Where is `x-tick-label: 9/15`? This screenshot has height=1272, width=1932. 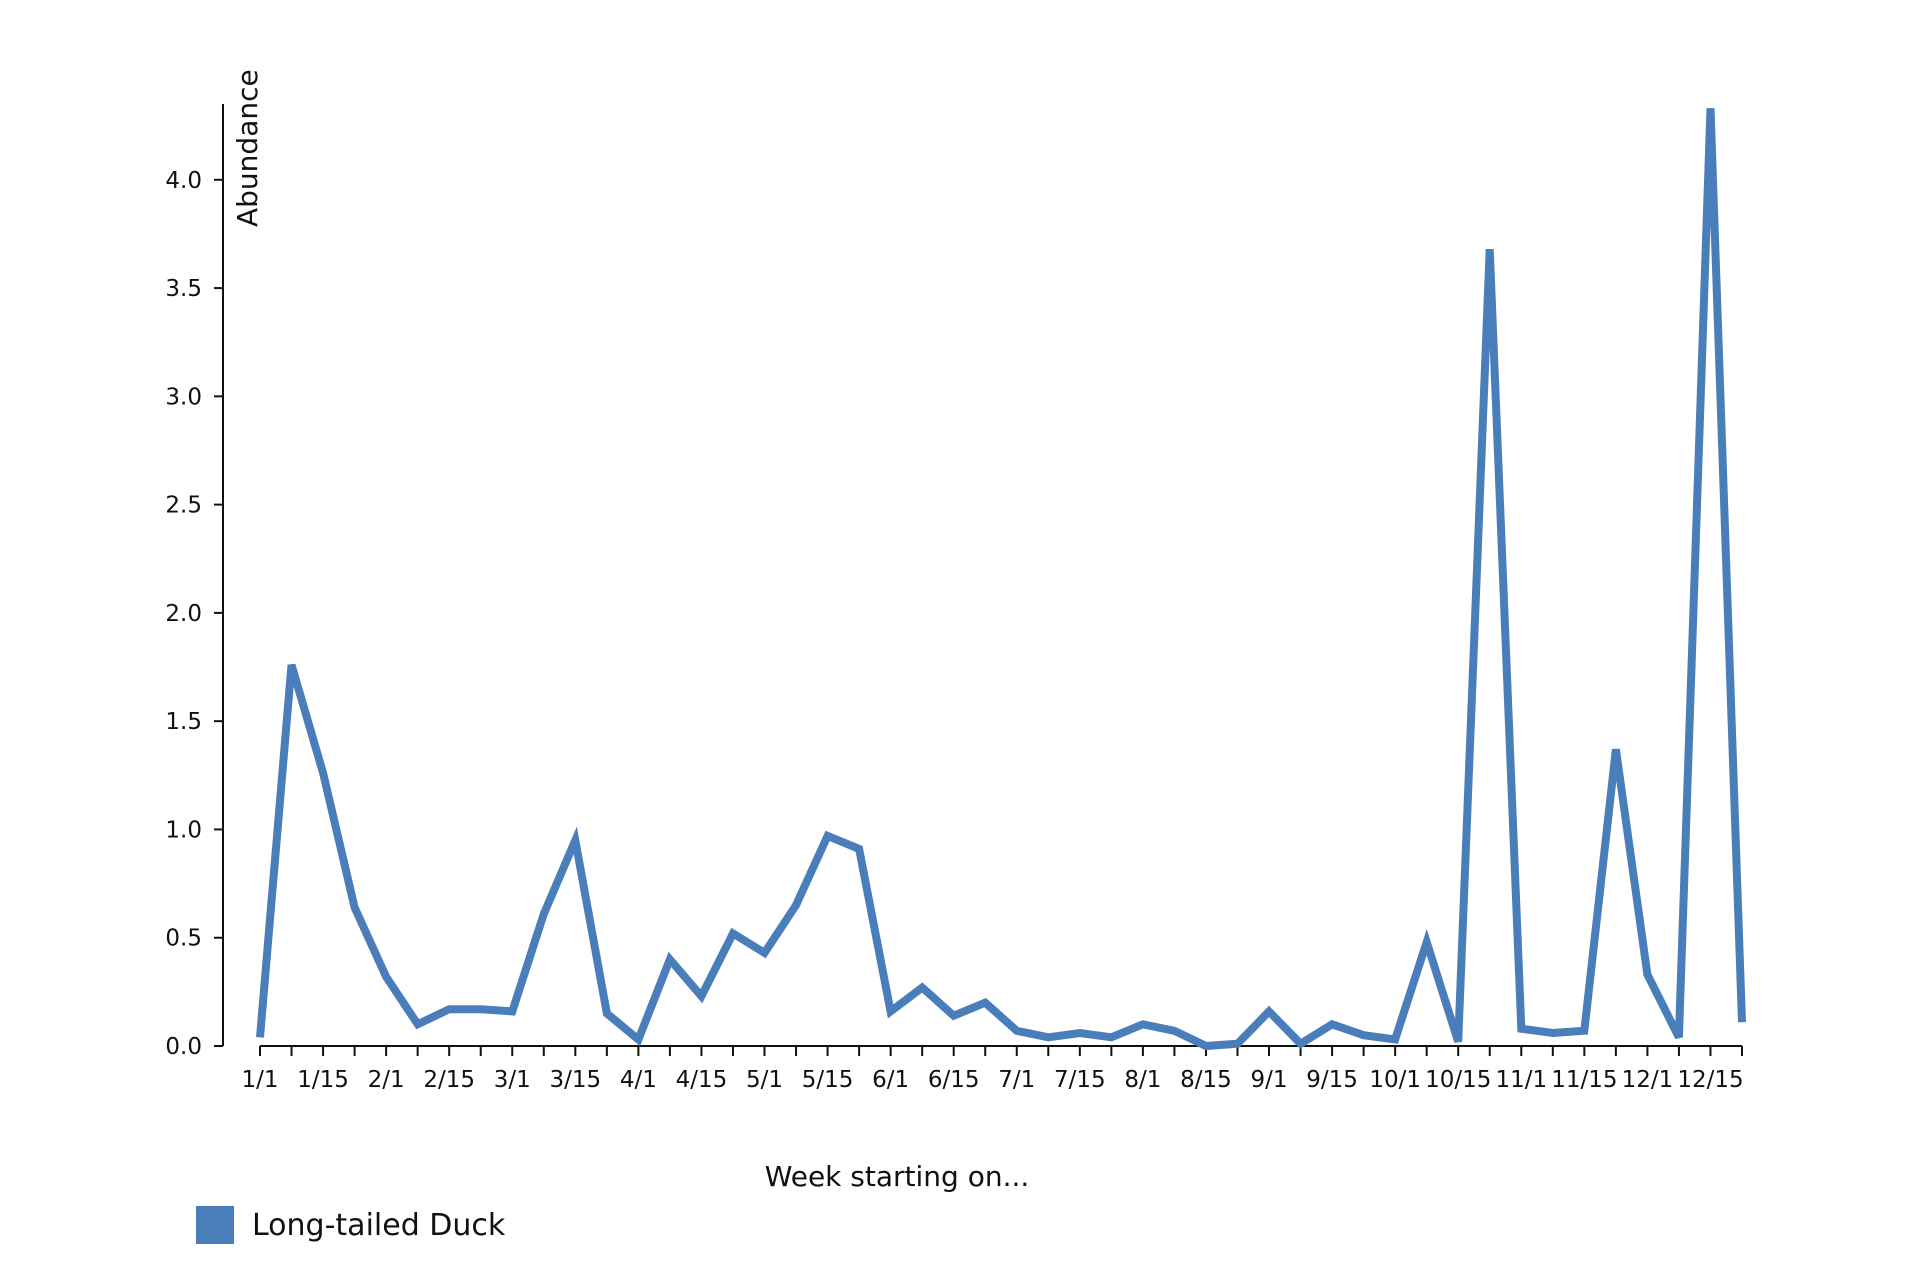
x-tick-label: 9/15 is located at coordinates (1332, 1080).